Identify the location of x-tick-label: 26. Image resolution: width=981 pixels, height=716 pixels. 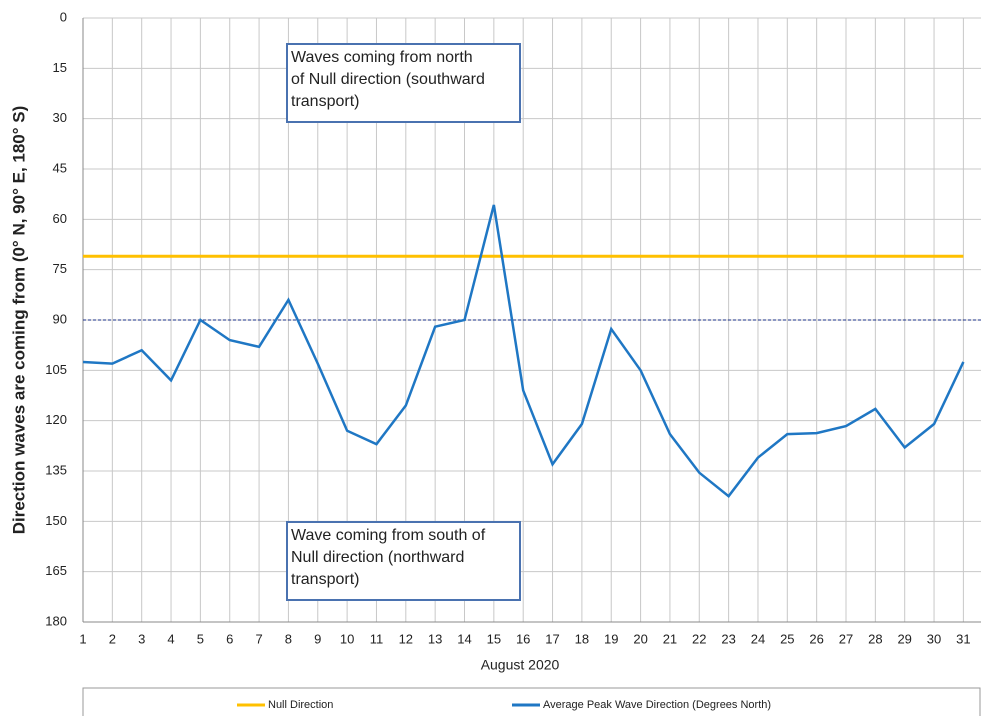
(816, 638).